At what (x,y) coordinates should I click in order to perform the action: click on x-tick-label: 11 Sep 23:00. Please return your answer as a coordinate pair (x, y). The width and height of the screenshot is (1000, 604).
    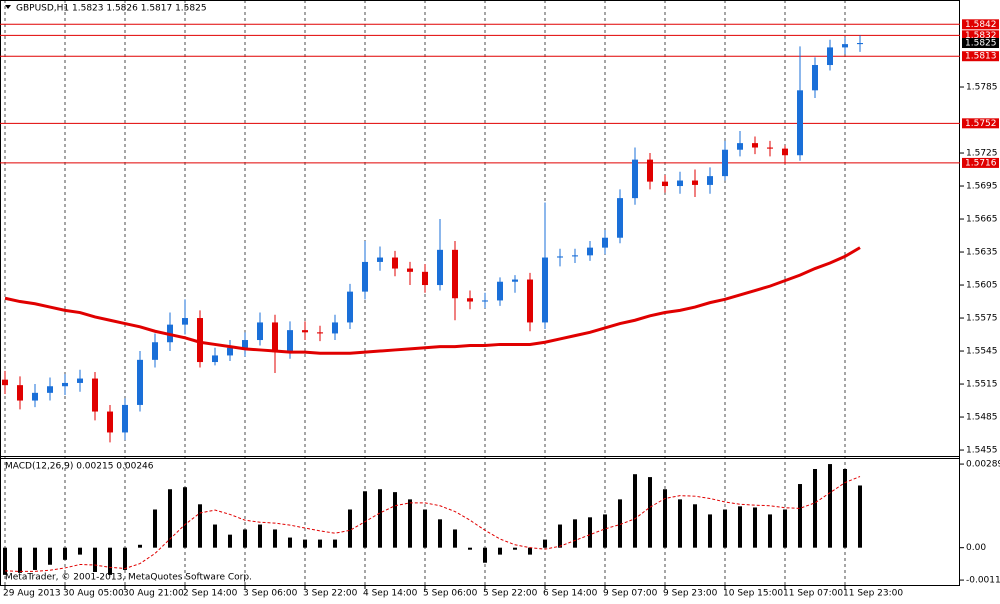
    Looking at the image, I should click on (873, 594).